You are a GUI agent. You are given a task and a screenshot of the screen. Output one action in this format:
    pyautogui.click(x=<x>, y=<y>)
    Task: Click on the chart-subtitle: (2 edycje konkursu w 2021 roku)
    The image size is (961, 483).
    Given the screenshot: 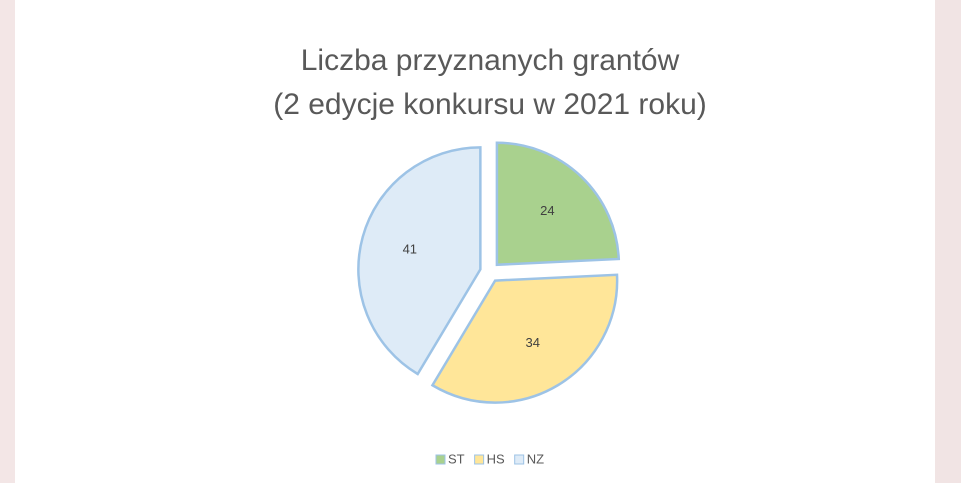 What is the action you would take?
    pyautogui.click(x=490, y=104)
    